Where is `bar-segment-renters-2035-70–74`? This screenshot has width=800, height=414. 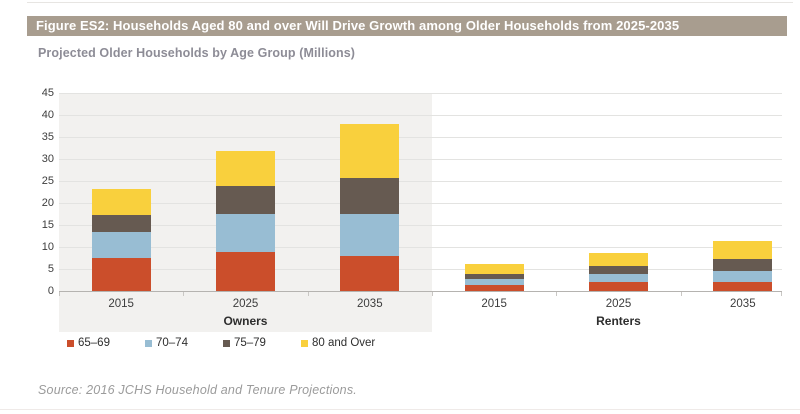
bar-segment-renters-2035-70–74 is located at coordinates (743, 276).